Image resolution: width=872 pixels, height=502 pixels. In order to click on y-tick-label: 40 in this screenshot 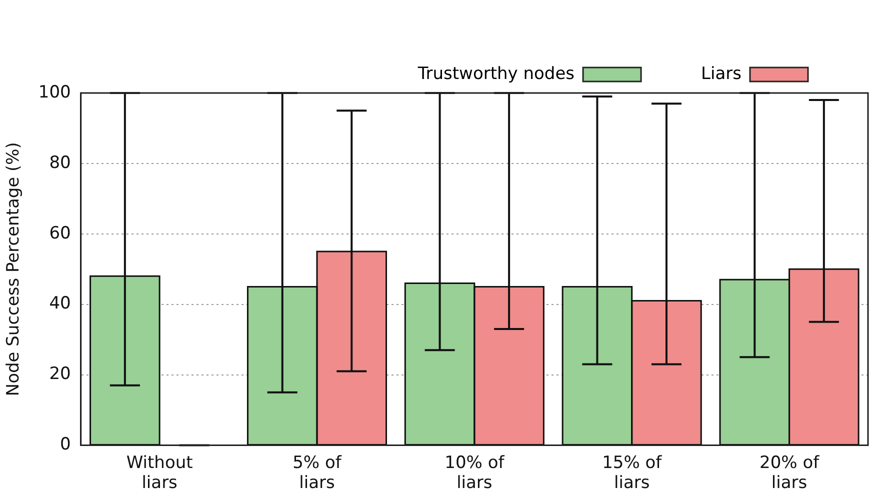, I will do `click(60, 304)`.